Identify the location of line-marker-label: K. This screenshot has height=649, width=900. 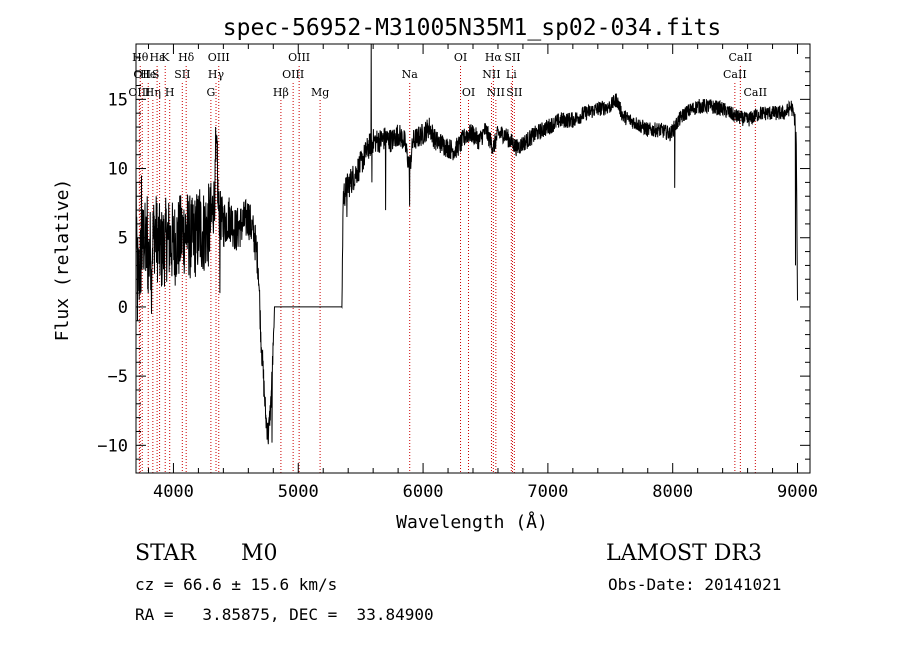
(165, 57).